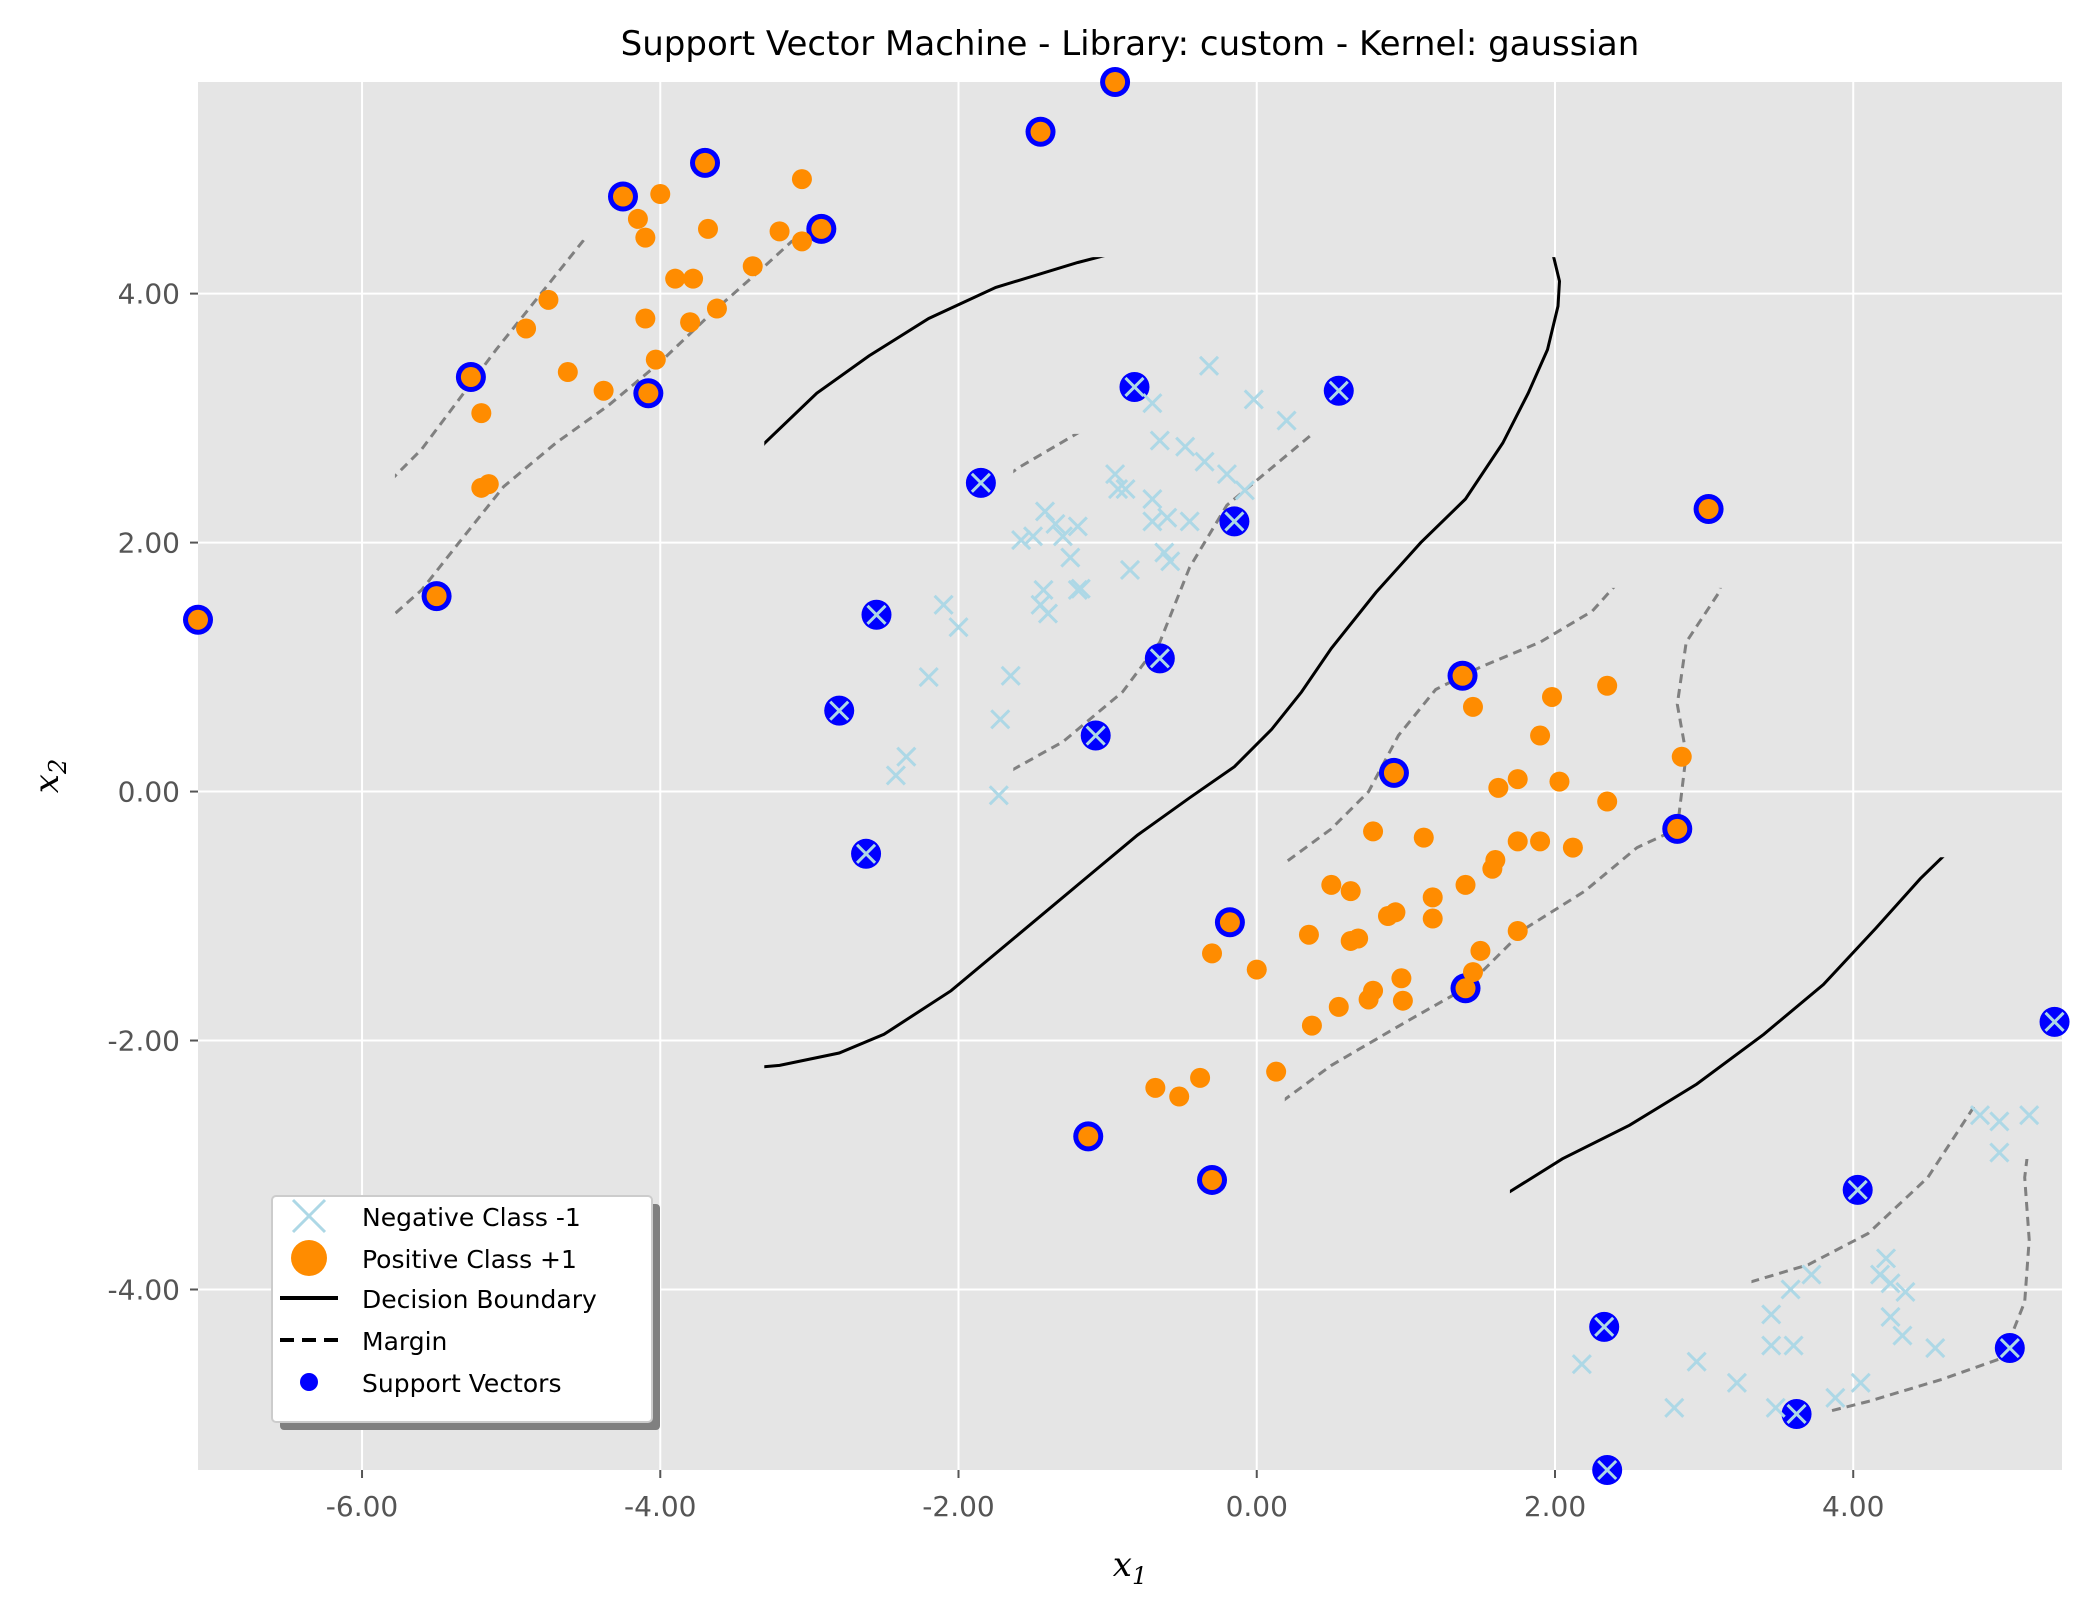  What do you see at coordinates (461, 1383) in the screenshot?
I see `legend-support-label: Support Vectors` at bounding box center [461, 1383].